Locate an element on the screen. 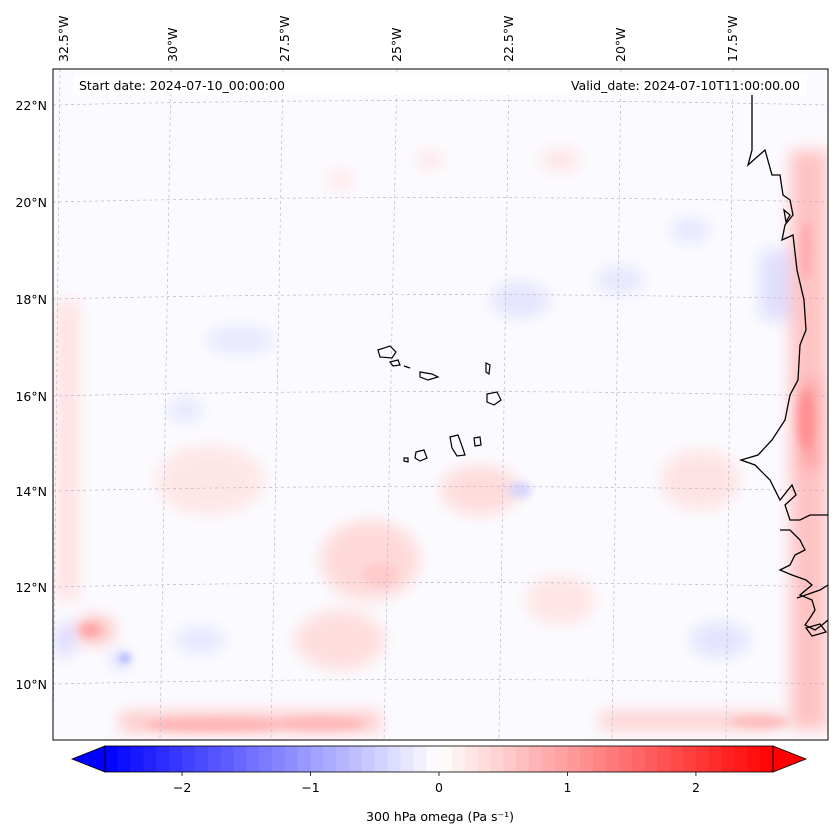  meridian-32-5w is located at coordinates (57, 404).